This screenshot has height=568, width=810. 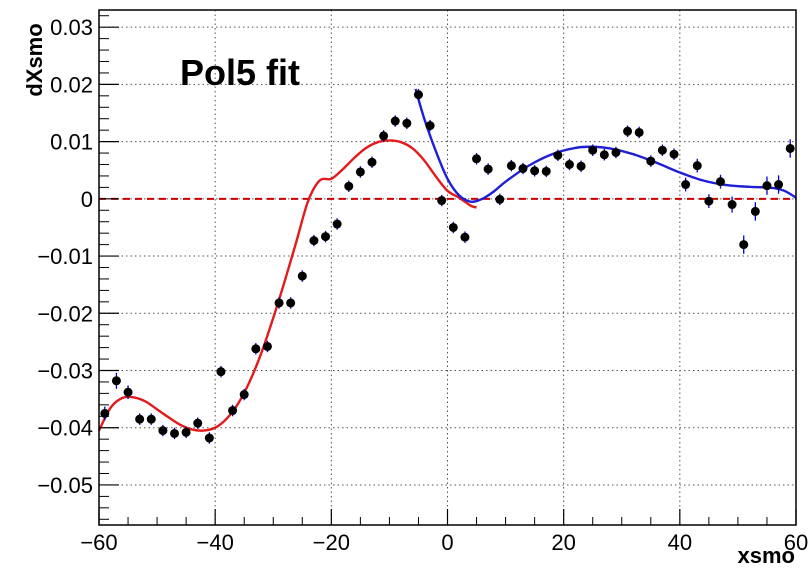 What do you see at coordinates (65, 428) in the screenshot?
I see `y-tick-label: −0.04` at bounding box center [65, 428].